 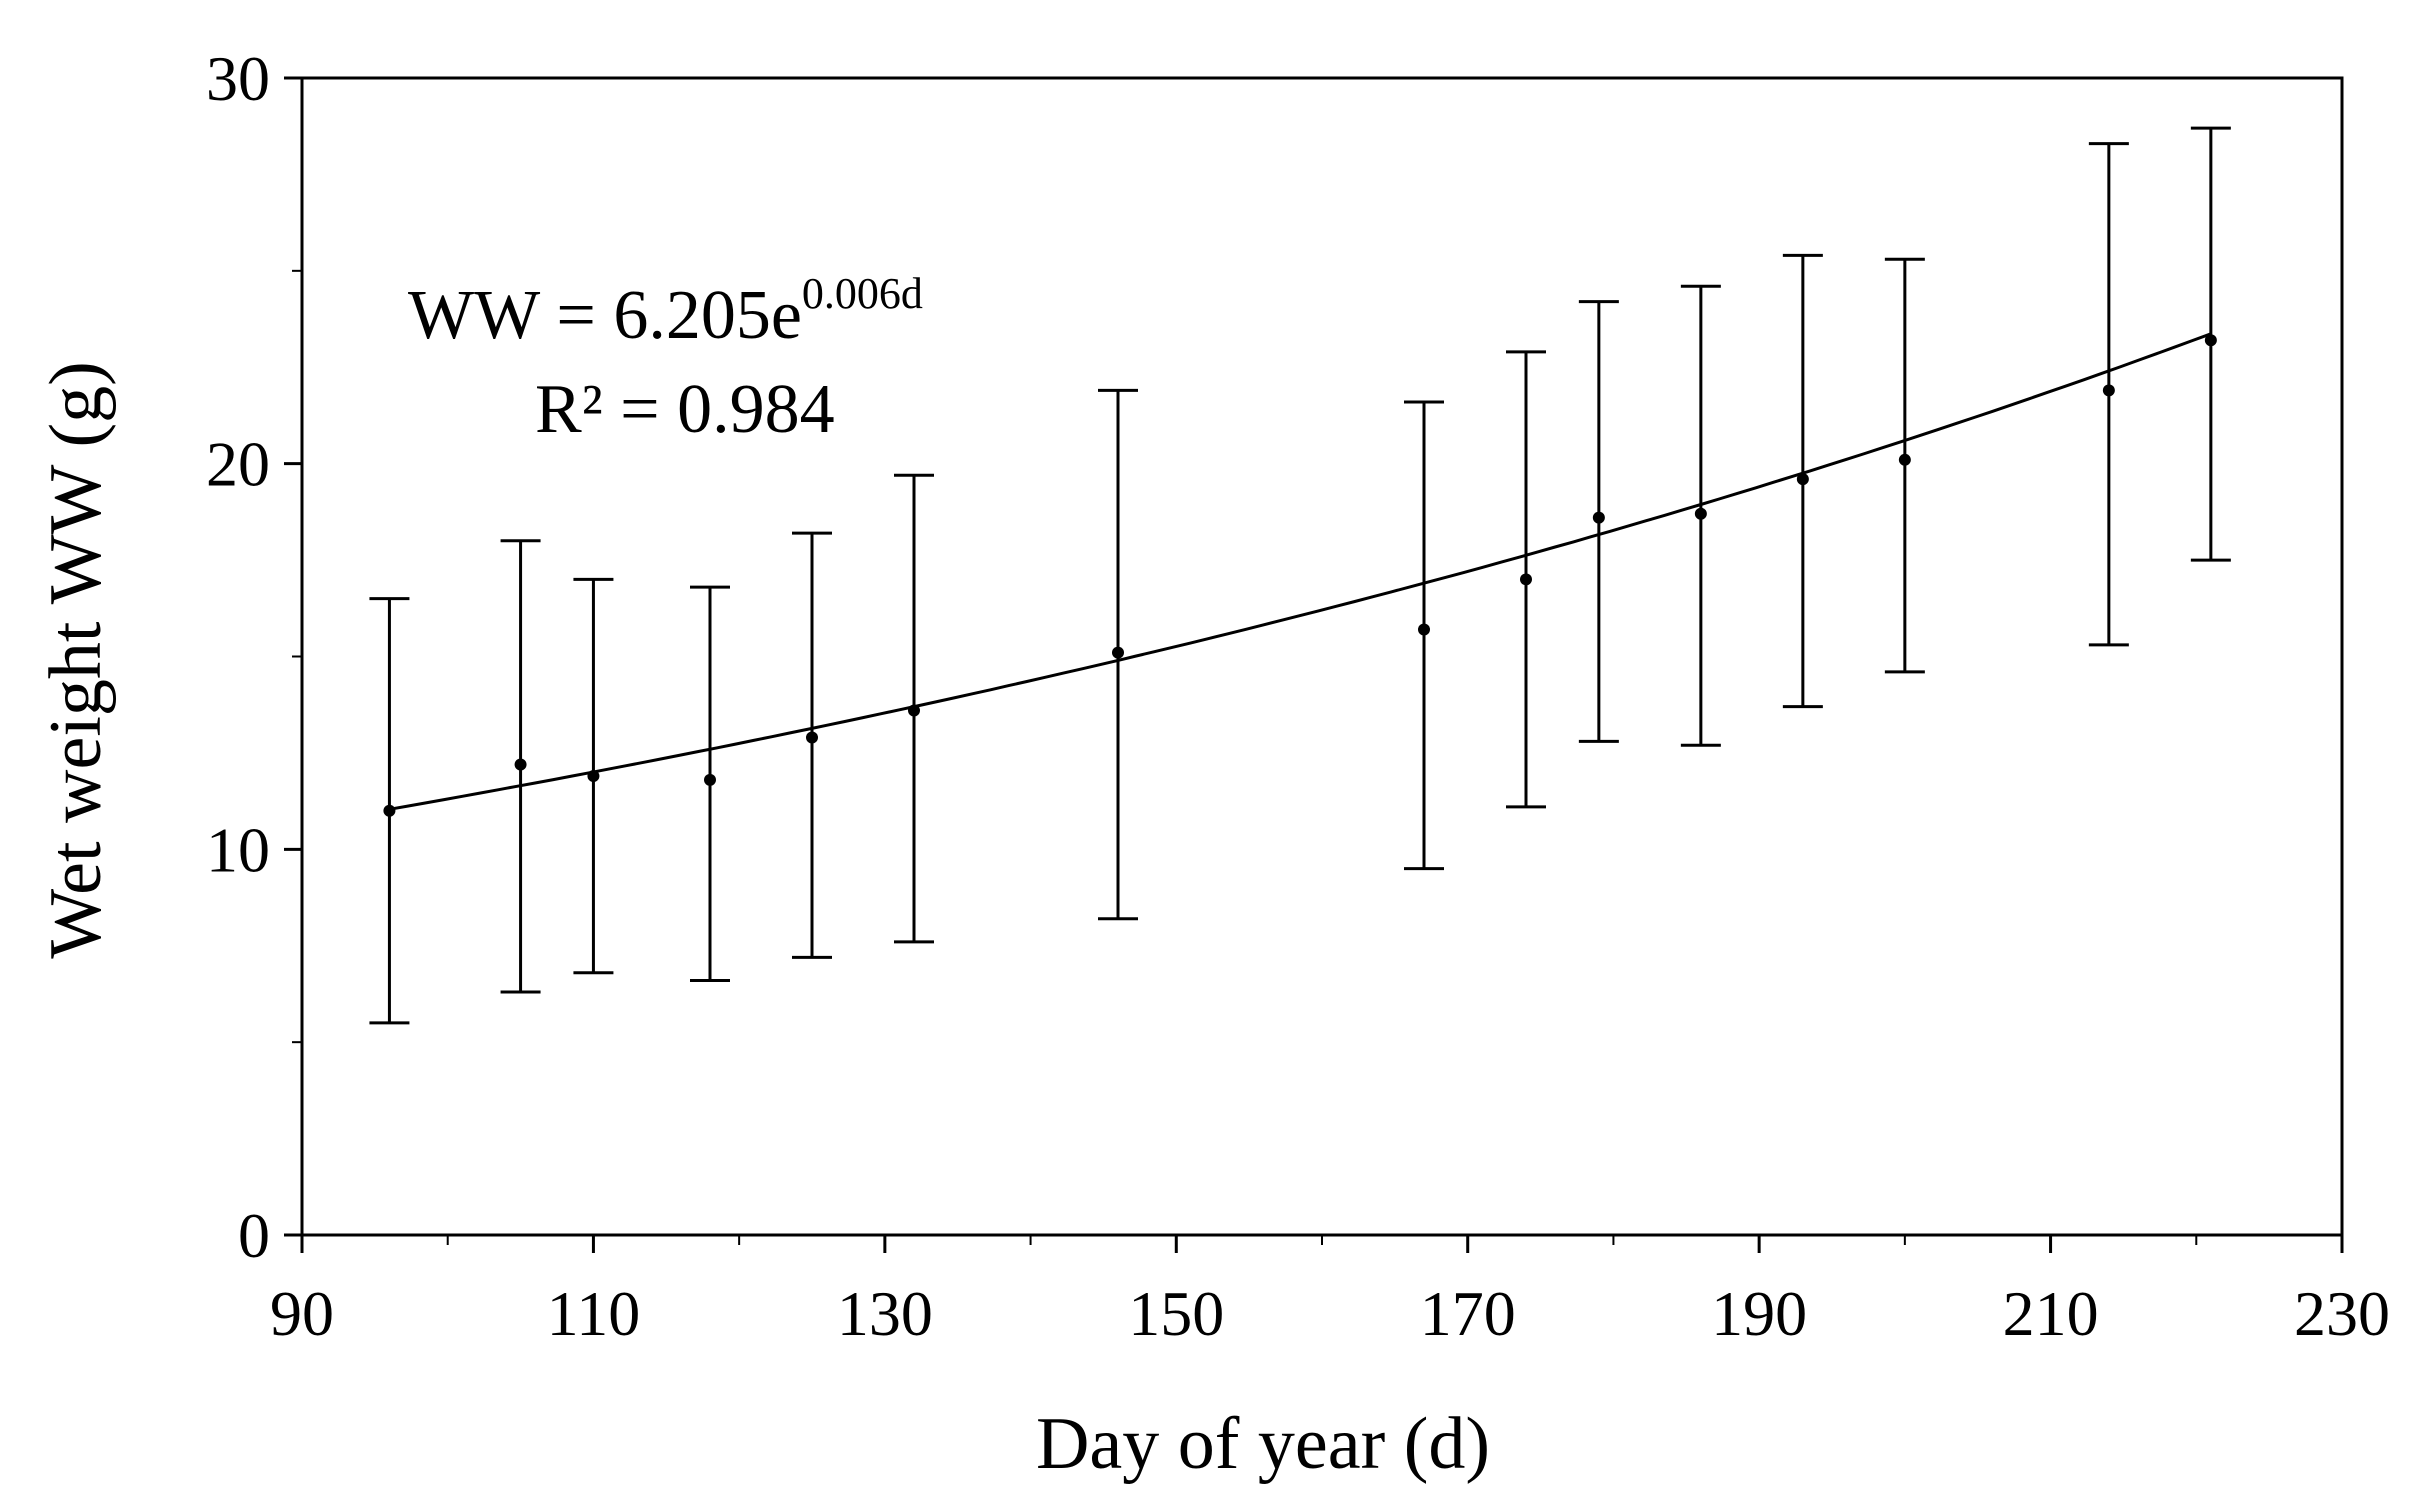 I want to click on y-tick-label: 20, so click(x=238, y=464).